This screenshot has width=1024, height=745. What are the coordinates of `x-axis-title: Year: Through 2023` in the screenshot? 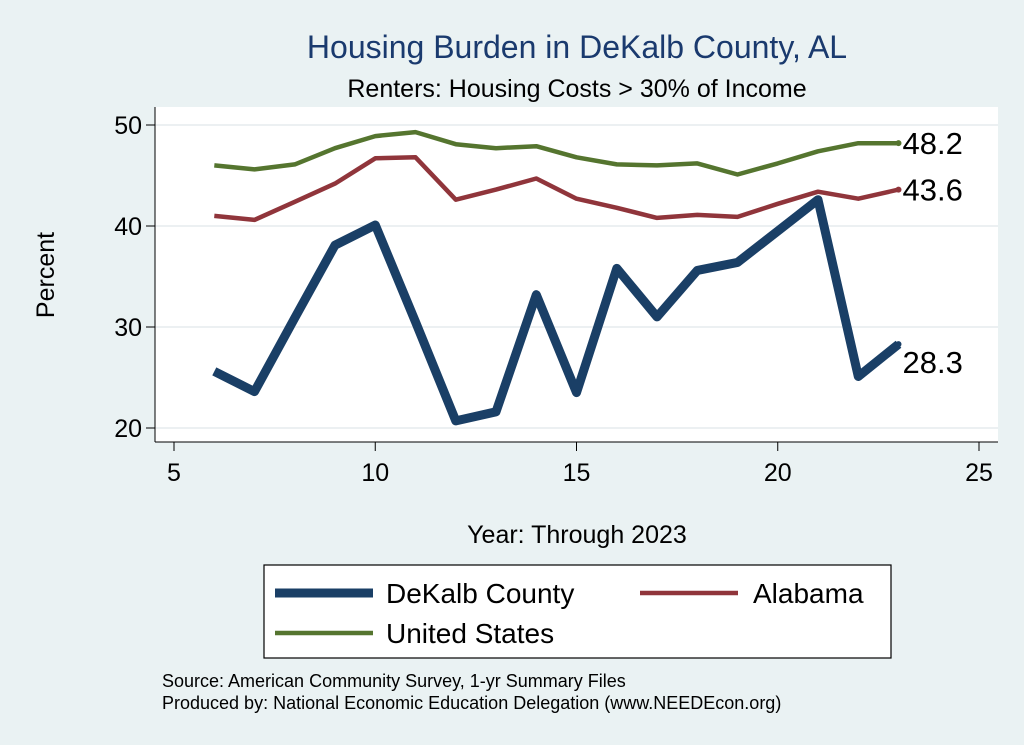 It's located at (577, 535).